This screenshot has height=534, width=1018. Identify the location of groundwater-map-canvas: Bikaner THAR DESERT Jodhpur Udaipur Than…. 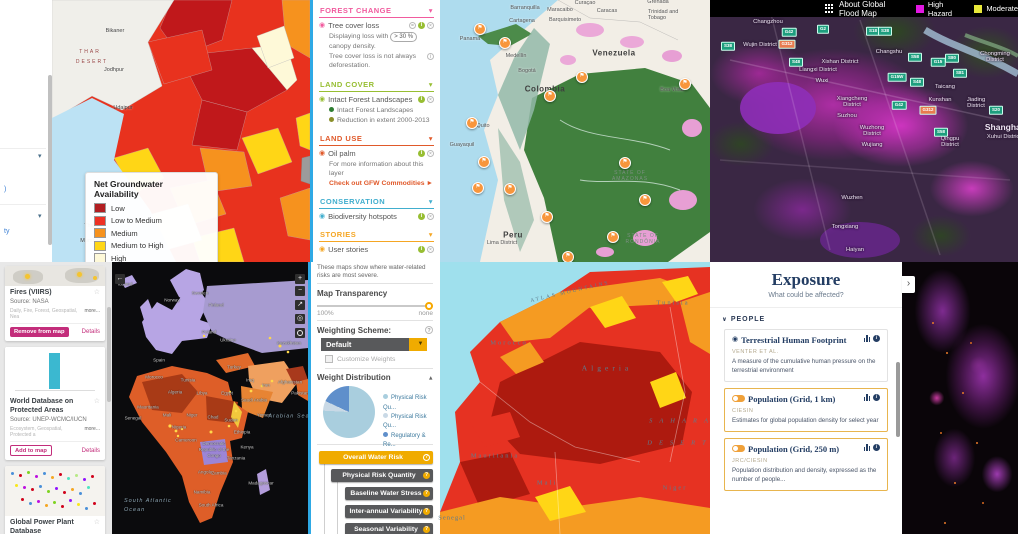
(180, 131).